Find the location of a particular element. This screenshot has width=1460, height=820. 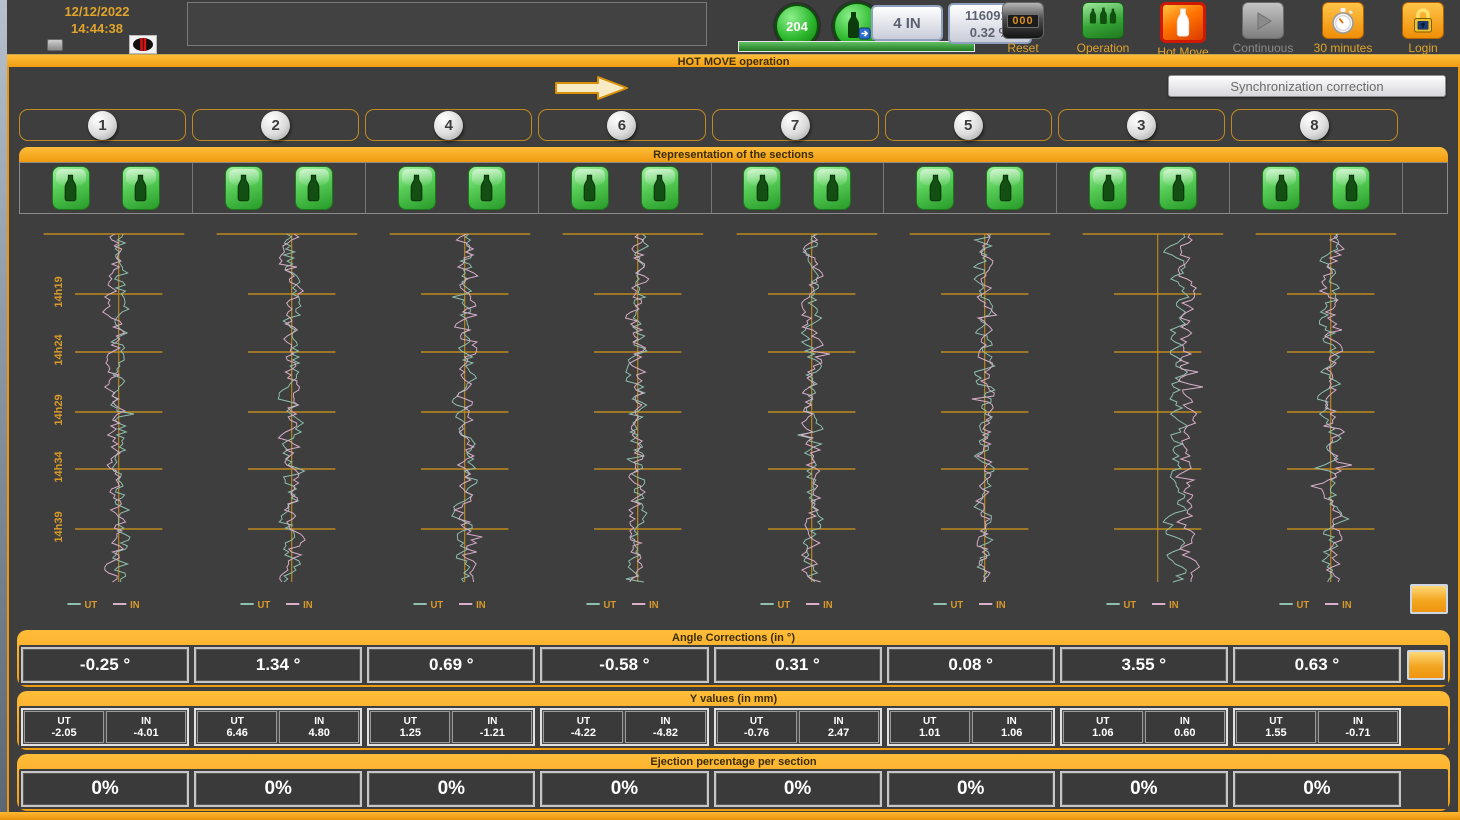

time-axis-label: 14h24 is located at coordinates (59, 350).